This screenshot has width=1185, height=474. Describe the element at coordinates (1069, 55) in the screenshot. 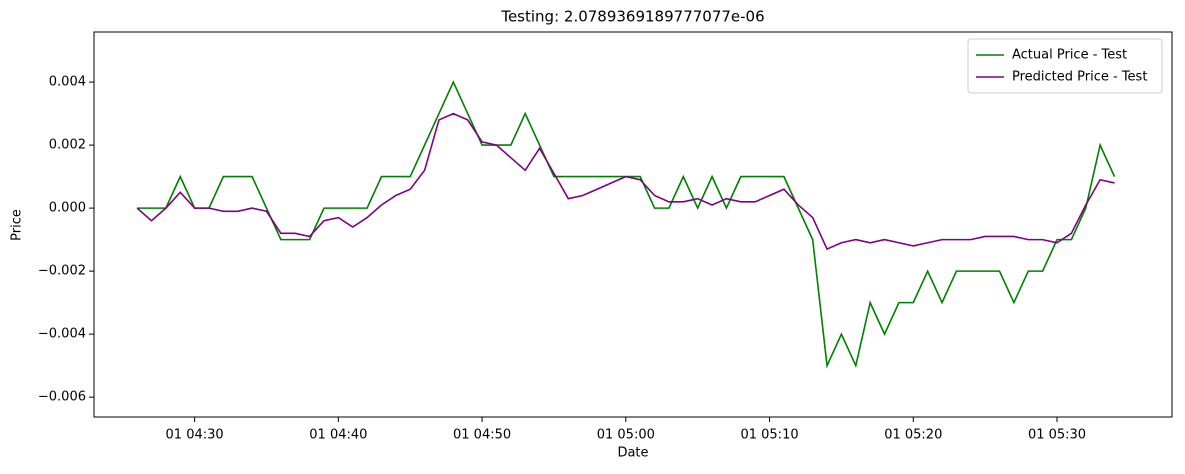

I see `legend-label: Actual Price - Test` at that location.